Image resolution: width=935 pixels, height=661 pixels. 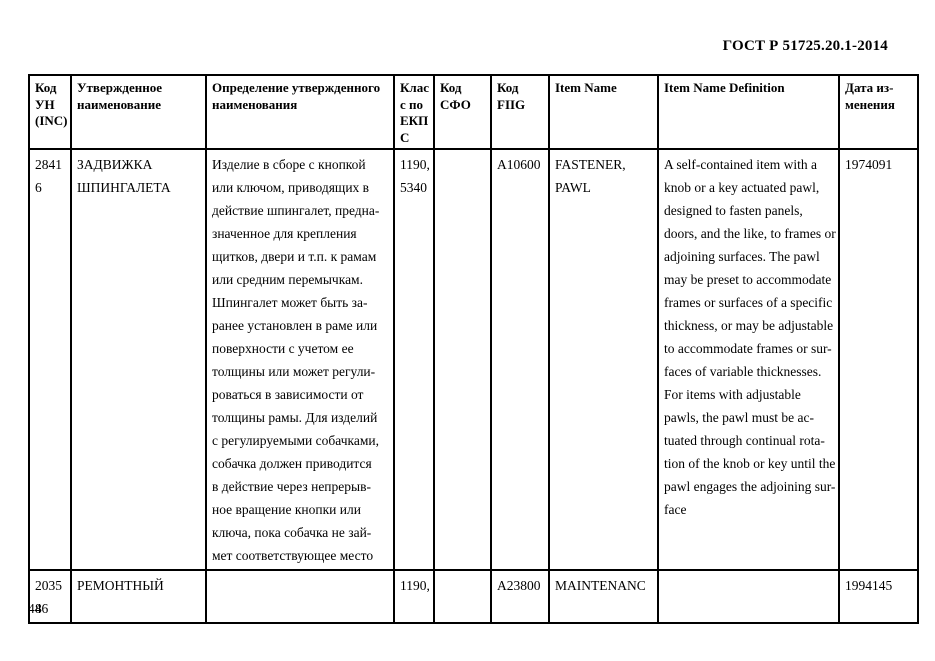 What do you see at coordinates (520, 596) in the screenshot?
I see `cell-fiig-code: A23800` at bounding box center [520, 596].